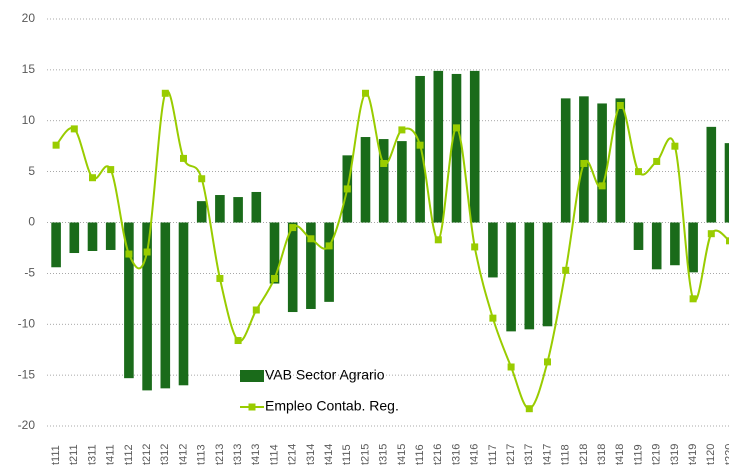  Describe the element at coordinates (529, 454) in the screenshot. I see `x-tick-label: t317` at that location.